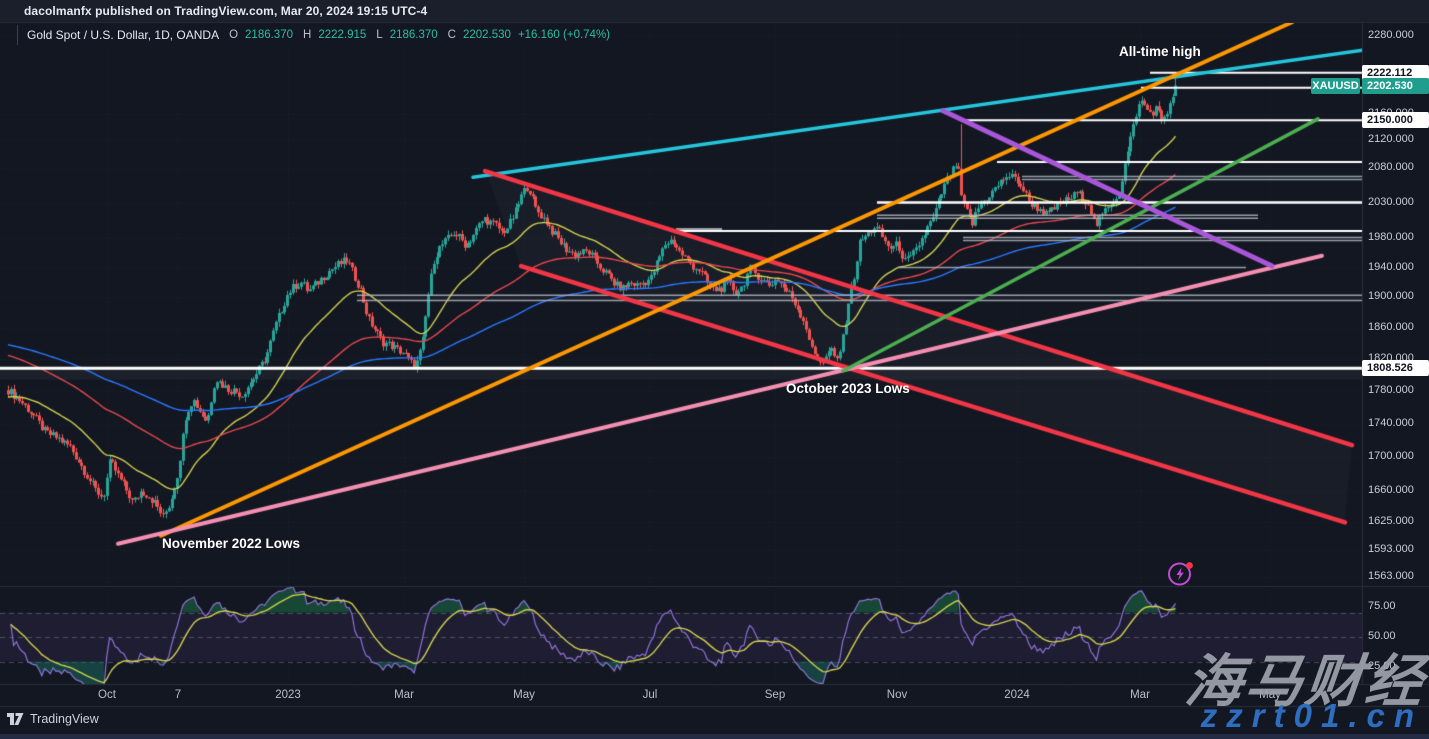 This screenshot has width=1429, height=739. What do you see at coordinates (269, 35) in the screenshot?
I see `open-value: 2186.370` at bounding box center [269, 35].